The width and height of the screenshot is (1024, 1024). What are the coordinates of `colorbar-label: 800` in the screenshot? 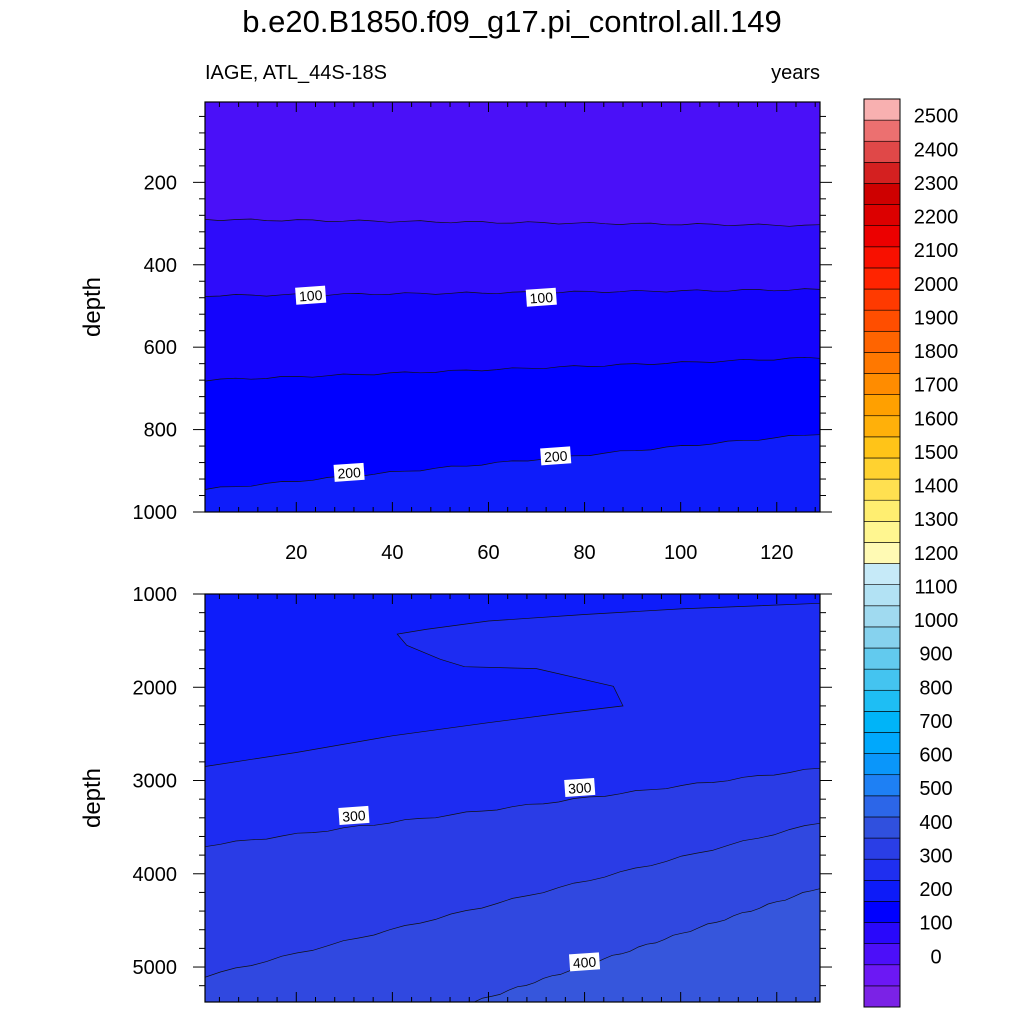 It's located at (935, 688).